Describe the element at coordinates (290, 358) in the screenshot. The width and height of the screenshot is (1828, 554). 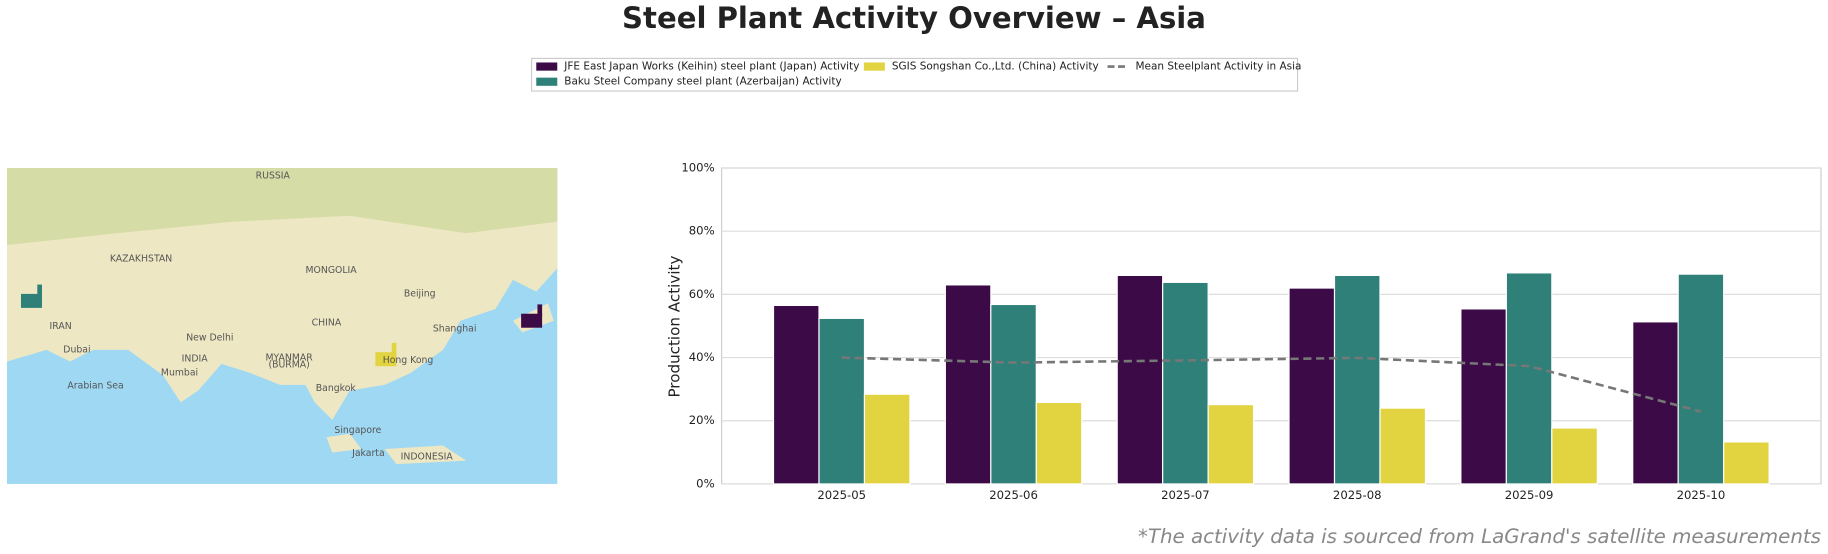
I see `map-label: MYANMAR` at that location.